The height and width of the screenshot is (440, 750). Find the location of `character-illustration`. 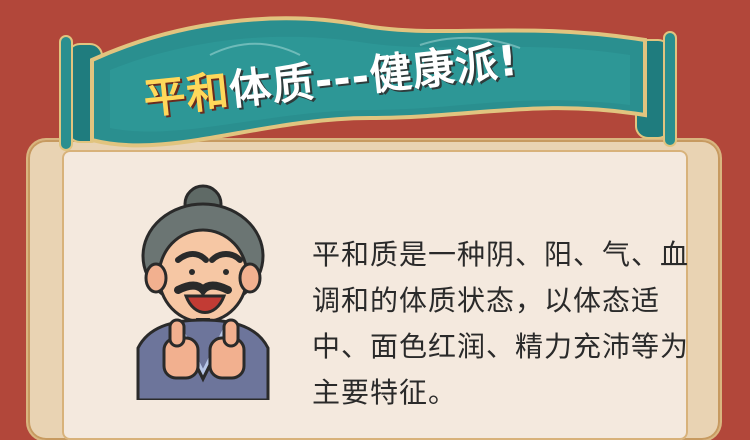

character-illustration is located at coordinates (203, 292).